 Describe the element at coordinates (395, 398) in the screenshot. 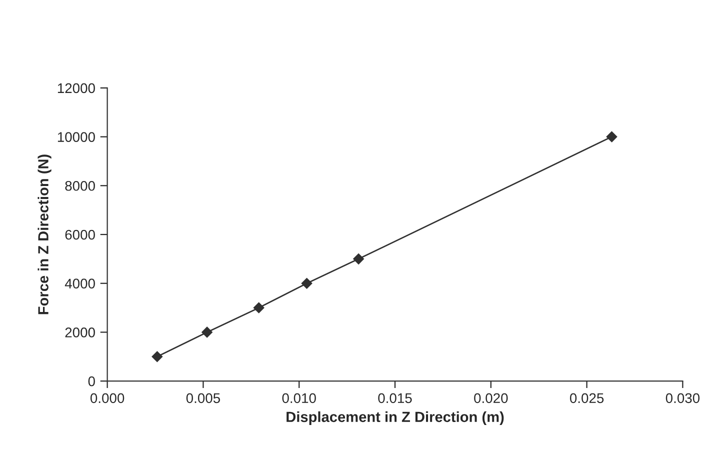

I see `x-tick-label: 0.015` at that location.